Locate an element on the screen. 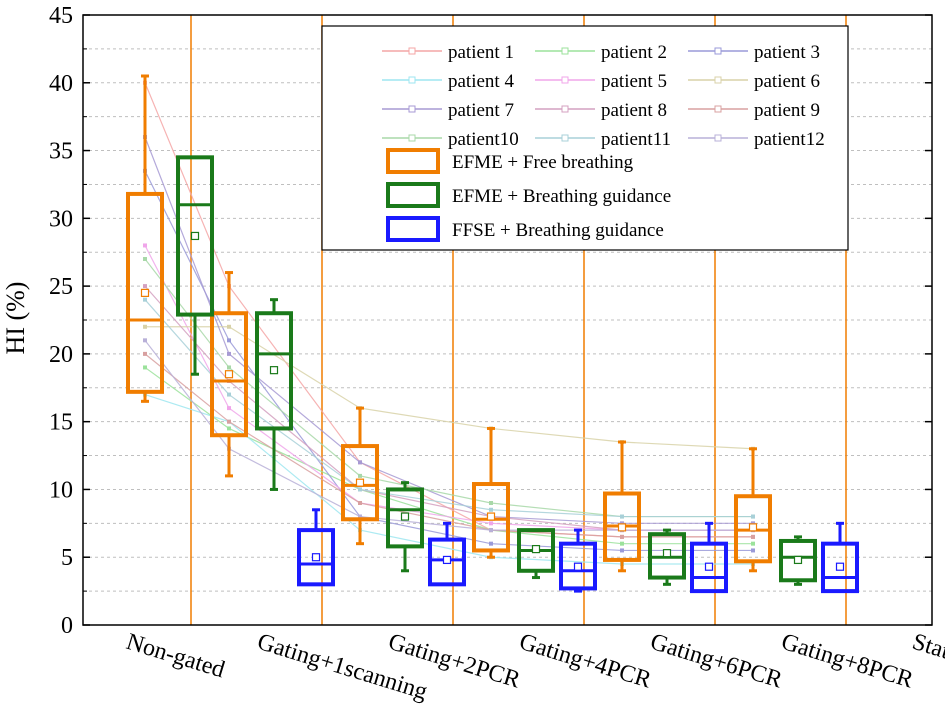  legend-item-patient: patient 5 is located at coordinates (601, 81).